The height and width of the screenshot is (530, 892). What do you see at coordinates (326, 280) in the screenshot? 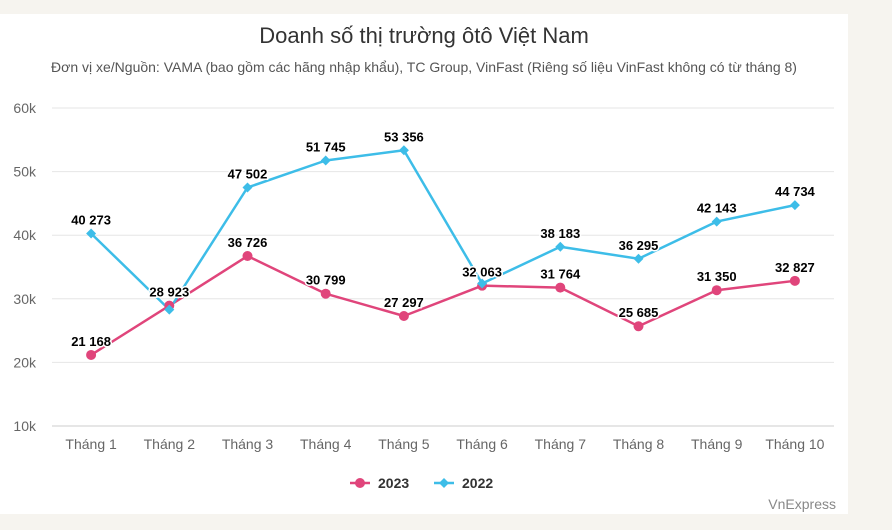
I see `data-label-2023: 30 799` at bounding box center [326, 280].